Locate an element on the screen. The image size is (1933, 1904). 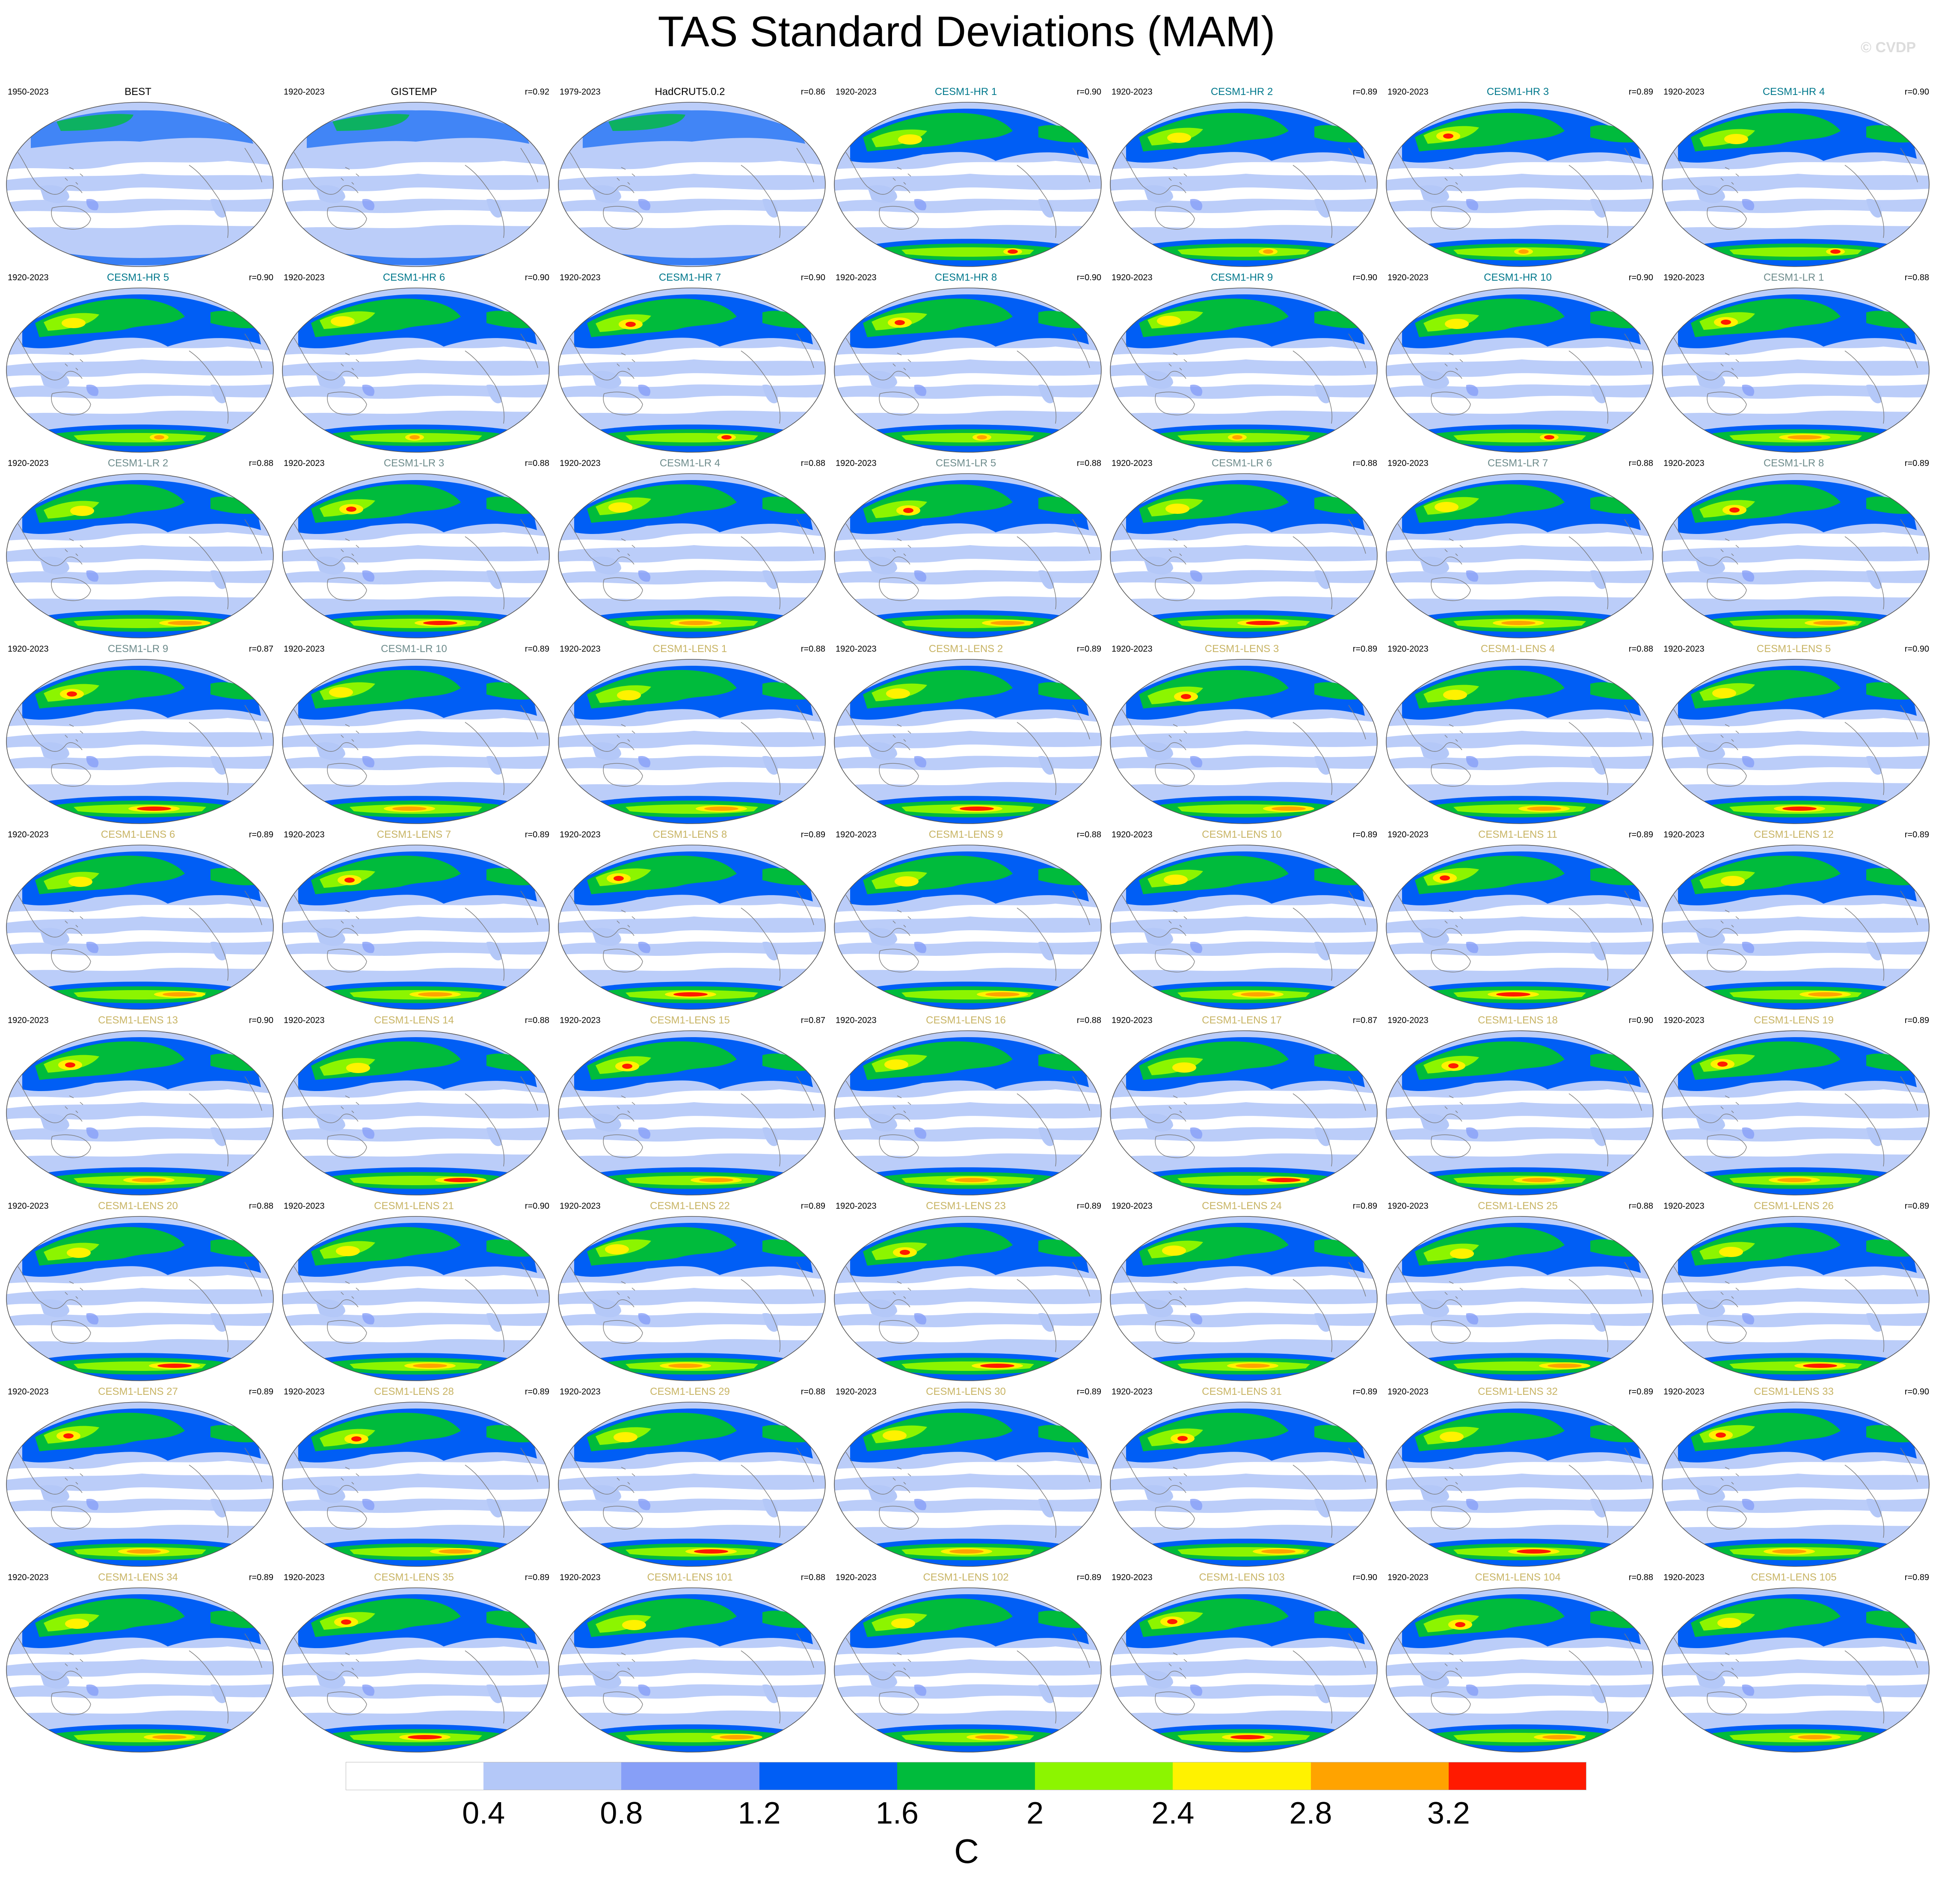
panel-title: CESM1-LENS 3 is located at coordinates (1241, 649).